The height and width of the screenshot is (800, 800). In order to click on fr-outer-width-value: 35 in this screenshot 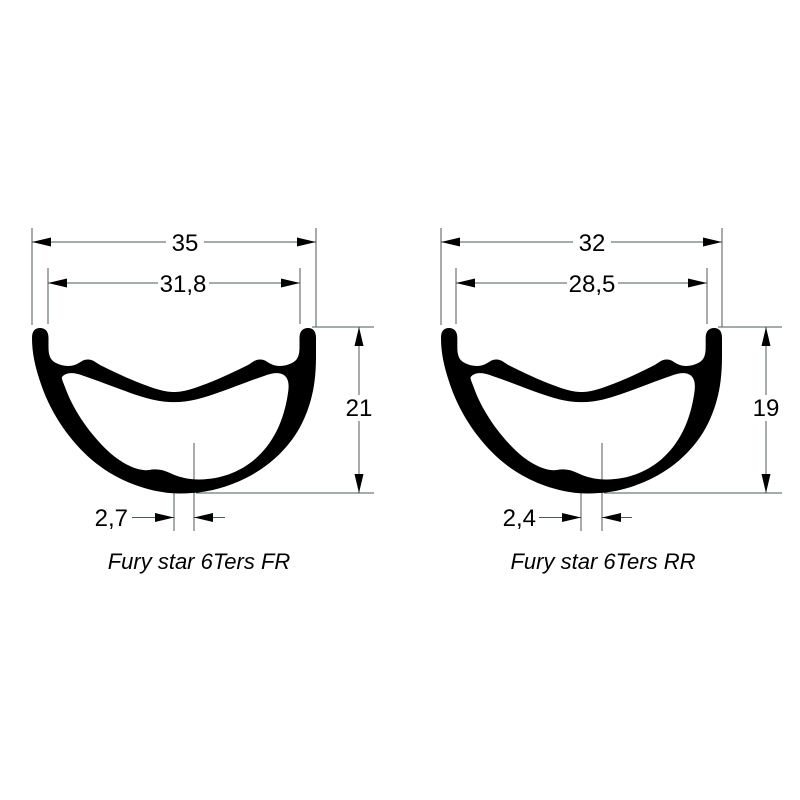, I will do `click(185, 243)`.